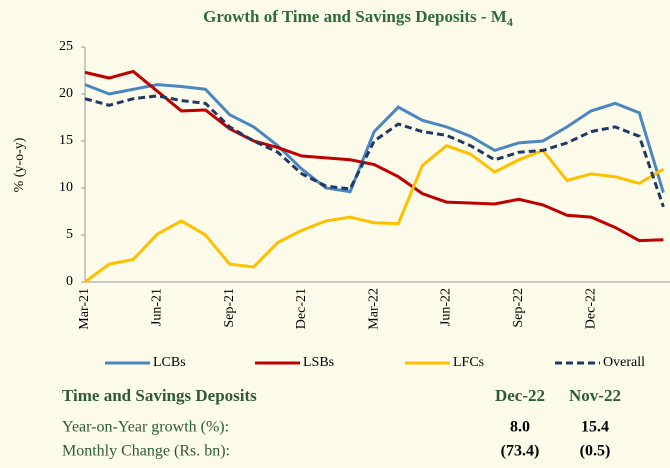 The height and width of the screenshot is (468, 670). I want to click on legend-label: LSBs, so click(318, 362).